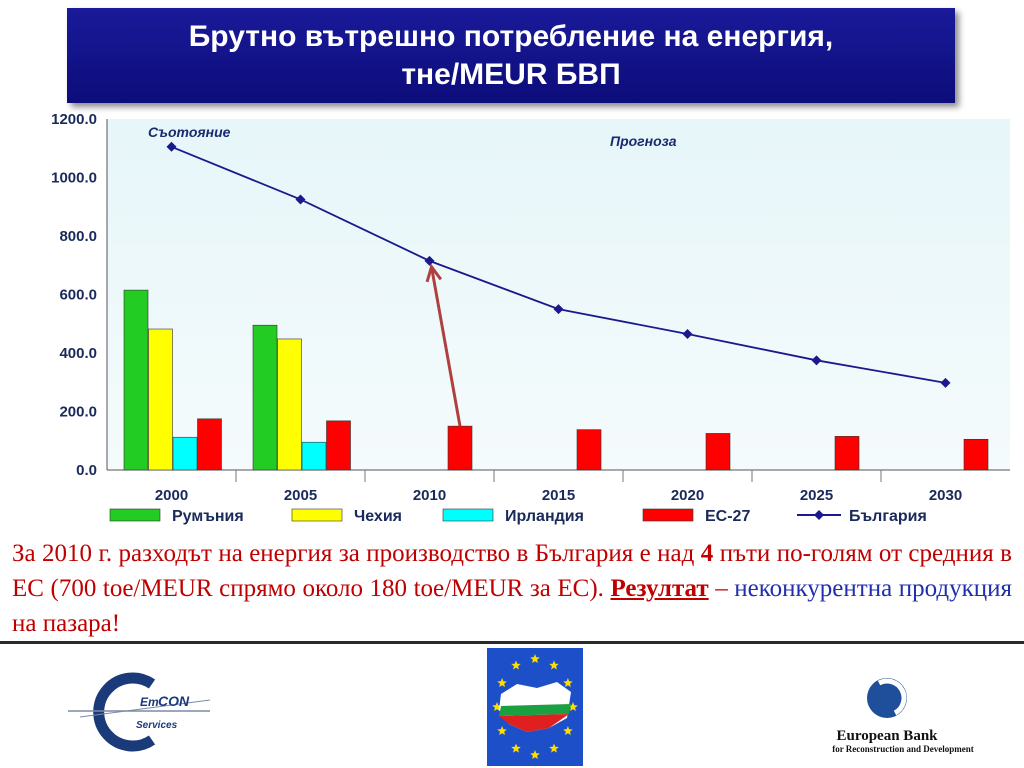  What do you see at coordinates (460, 448) in the screenshot?
I see `bar-ЕС-27-2010` at bounding box center [460, 448].